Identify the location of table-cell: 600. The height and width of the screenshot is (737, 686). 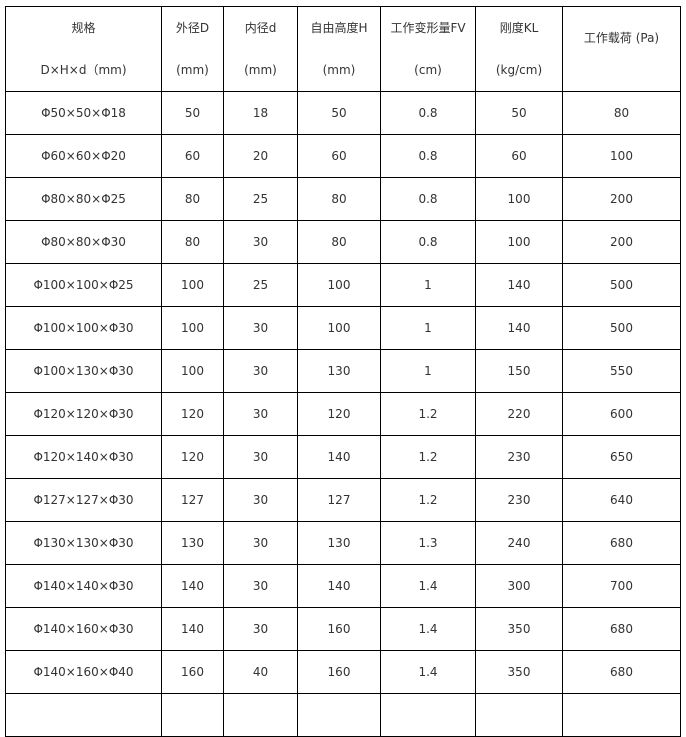
(621, 414).